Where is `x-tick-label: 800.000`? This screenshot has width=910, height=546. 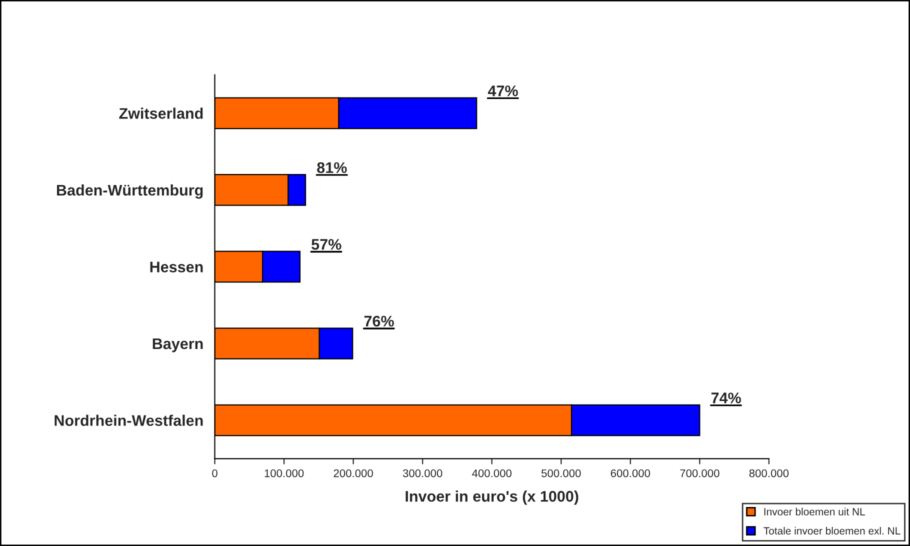
x-tick-label: 800.000 is located at coordinates (769, 473).